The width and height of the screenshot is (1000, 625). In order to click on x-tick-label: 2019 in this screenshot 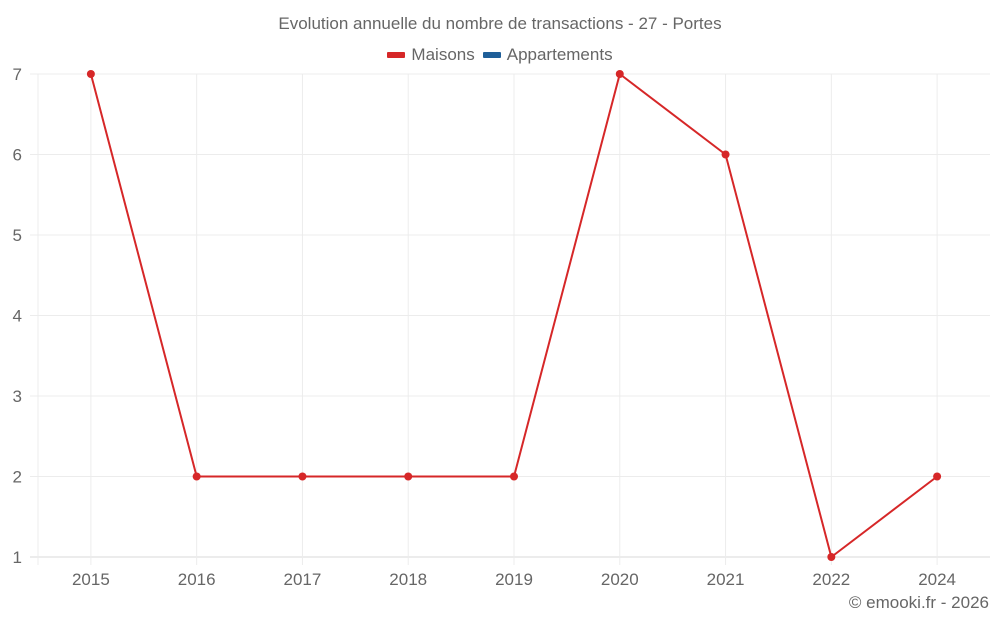, I will do `click(514, 579)`.